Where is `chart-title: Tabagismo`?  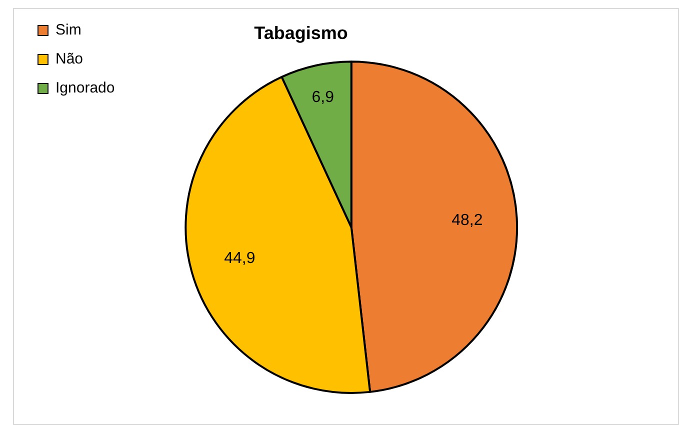
chart-title: Tabagismo is located at coordinates (301, 32).